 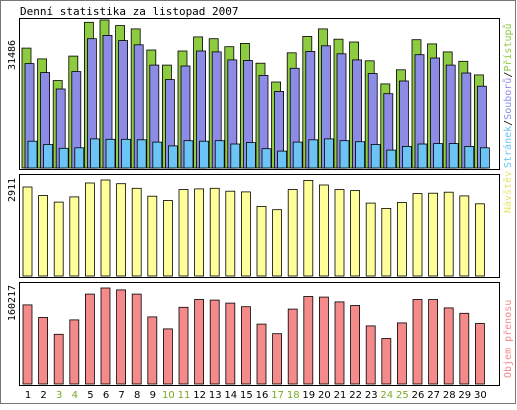 What do you see at coordinates (371, 395) in the screenshot?
I see `day-label: 23` at bounding box center [371, 395].